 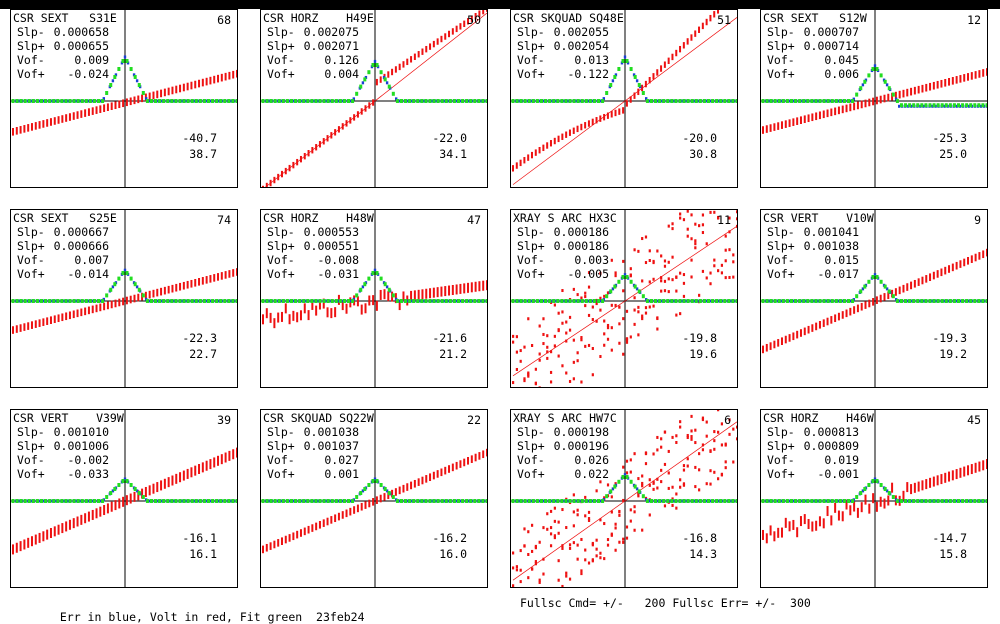 I want to click on err-point, so click(x=613, y=80).